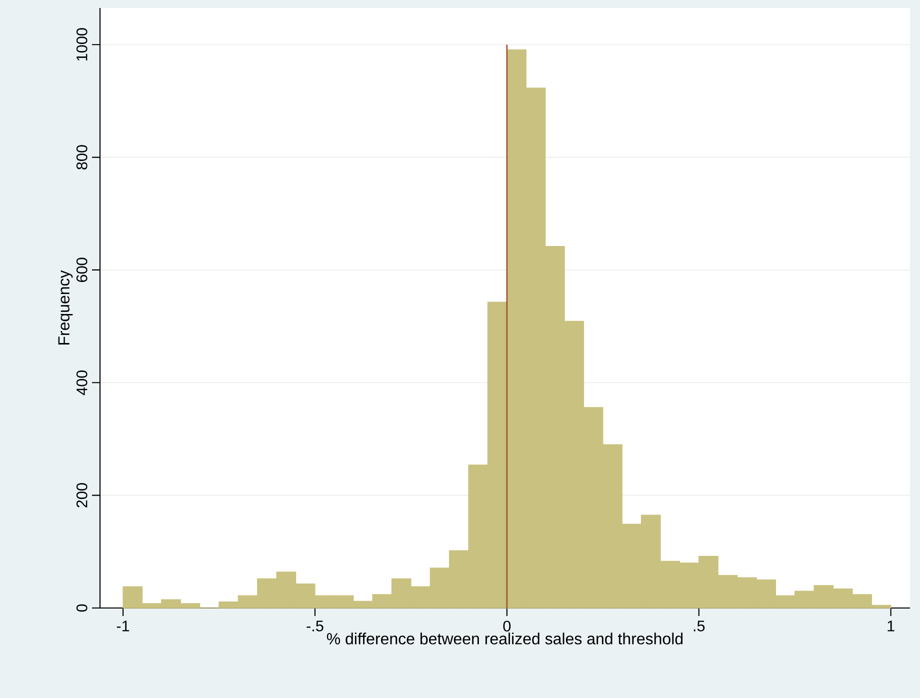 This screenshot has width=920, height=698. What do you see at coordinates (82, 495) in the screenshot?
I see `y-tick-label: 200` at bounding box center [82, 495].